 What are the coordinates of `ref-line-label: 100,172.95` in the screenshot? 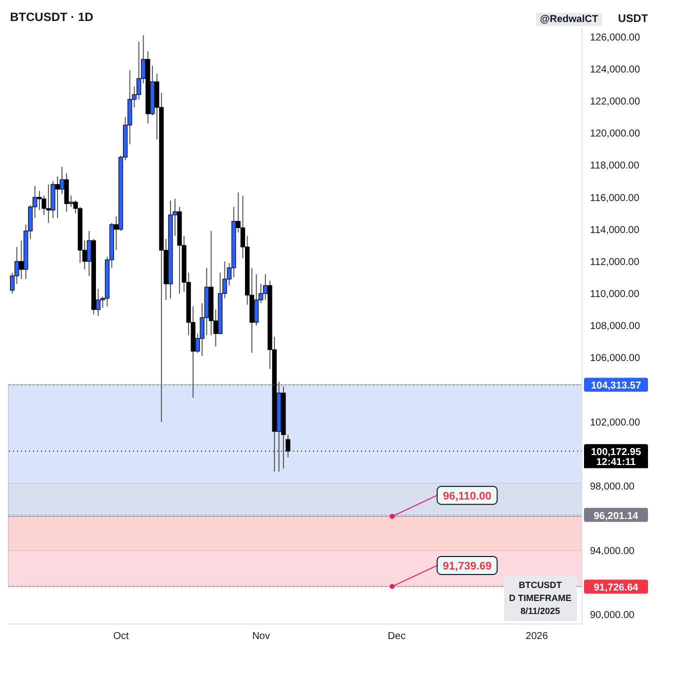 It's located at (616, 452).